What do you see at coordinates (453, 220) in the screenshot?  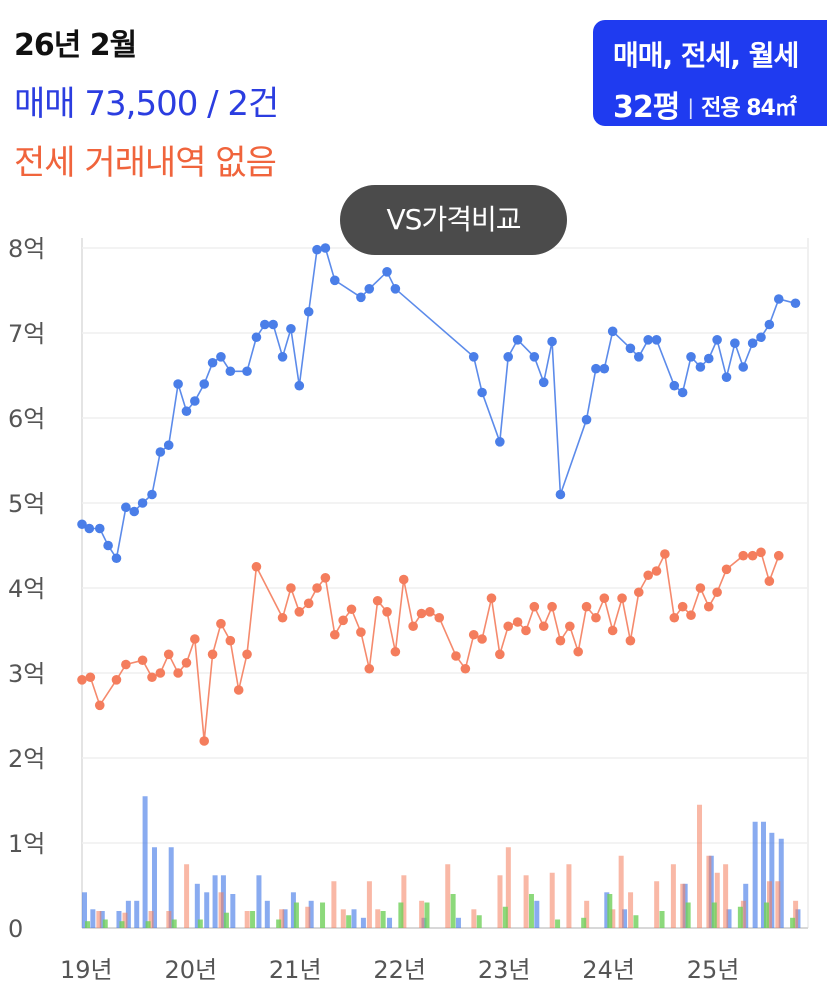 I see `vs-compare-button: VS가격비교` at bounding box center [453, 220].